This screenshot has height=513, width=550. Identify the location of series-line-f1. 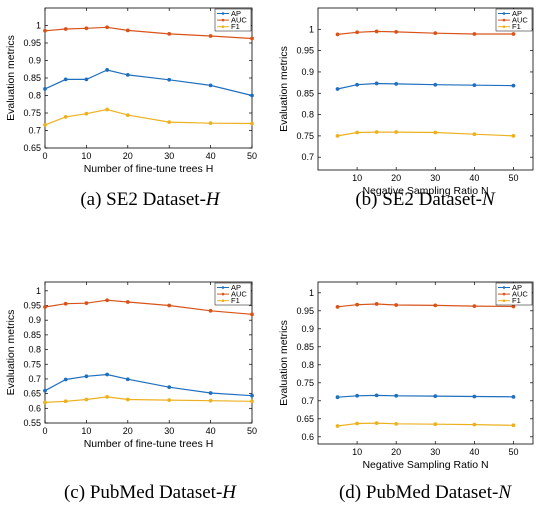
(148, 399).